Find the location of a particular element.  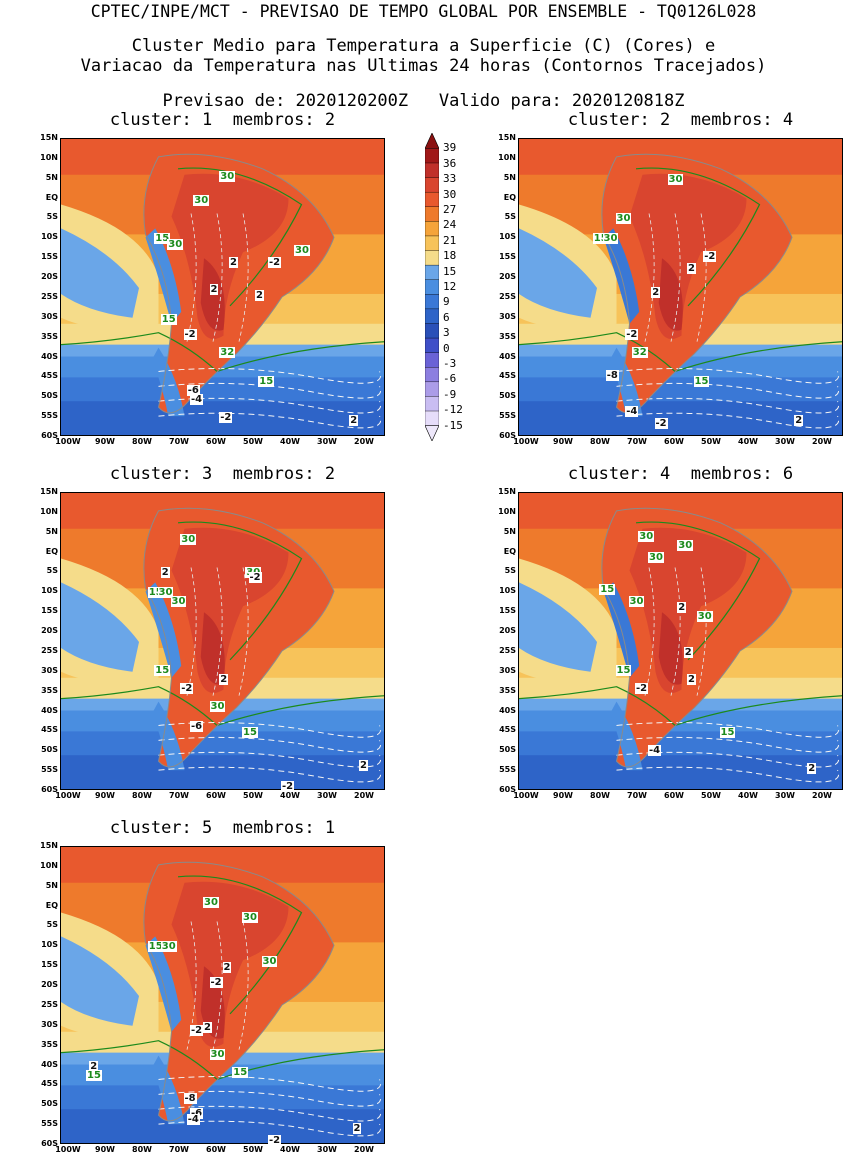

colorbar-tick-label: -9 is located at coordinates (450, 394).